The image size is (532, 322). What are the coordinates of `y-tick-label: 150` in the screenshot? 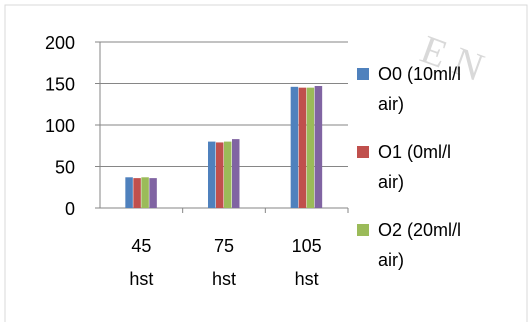 It's located at (60, 85).